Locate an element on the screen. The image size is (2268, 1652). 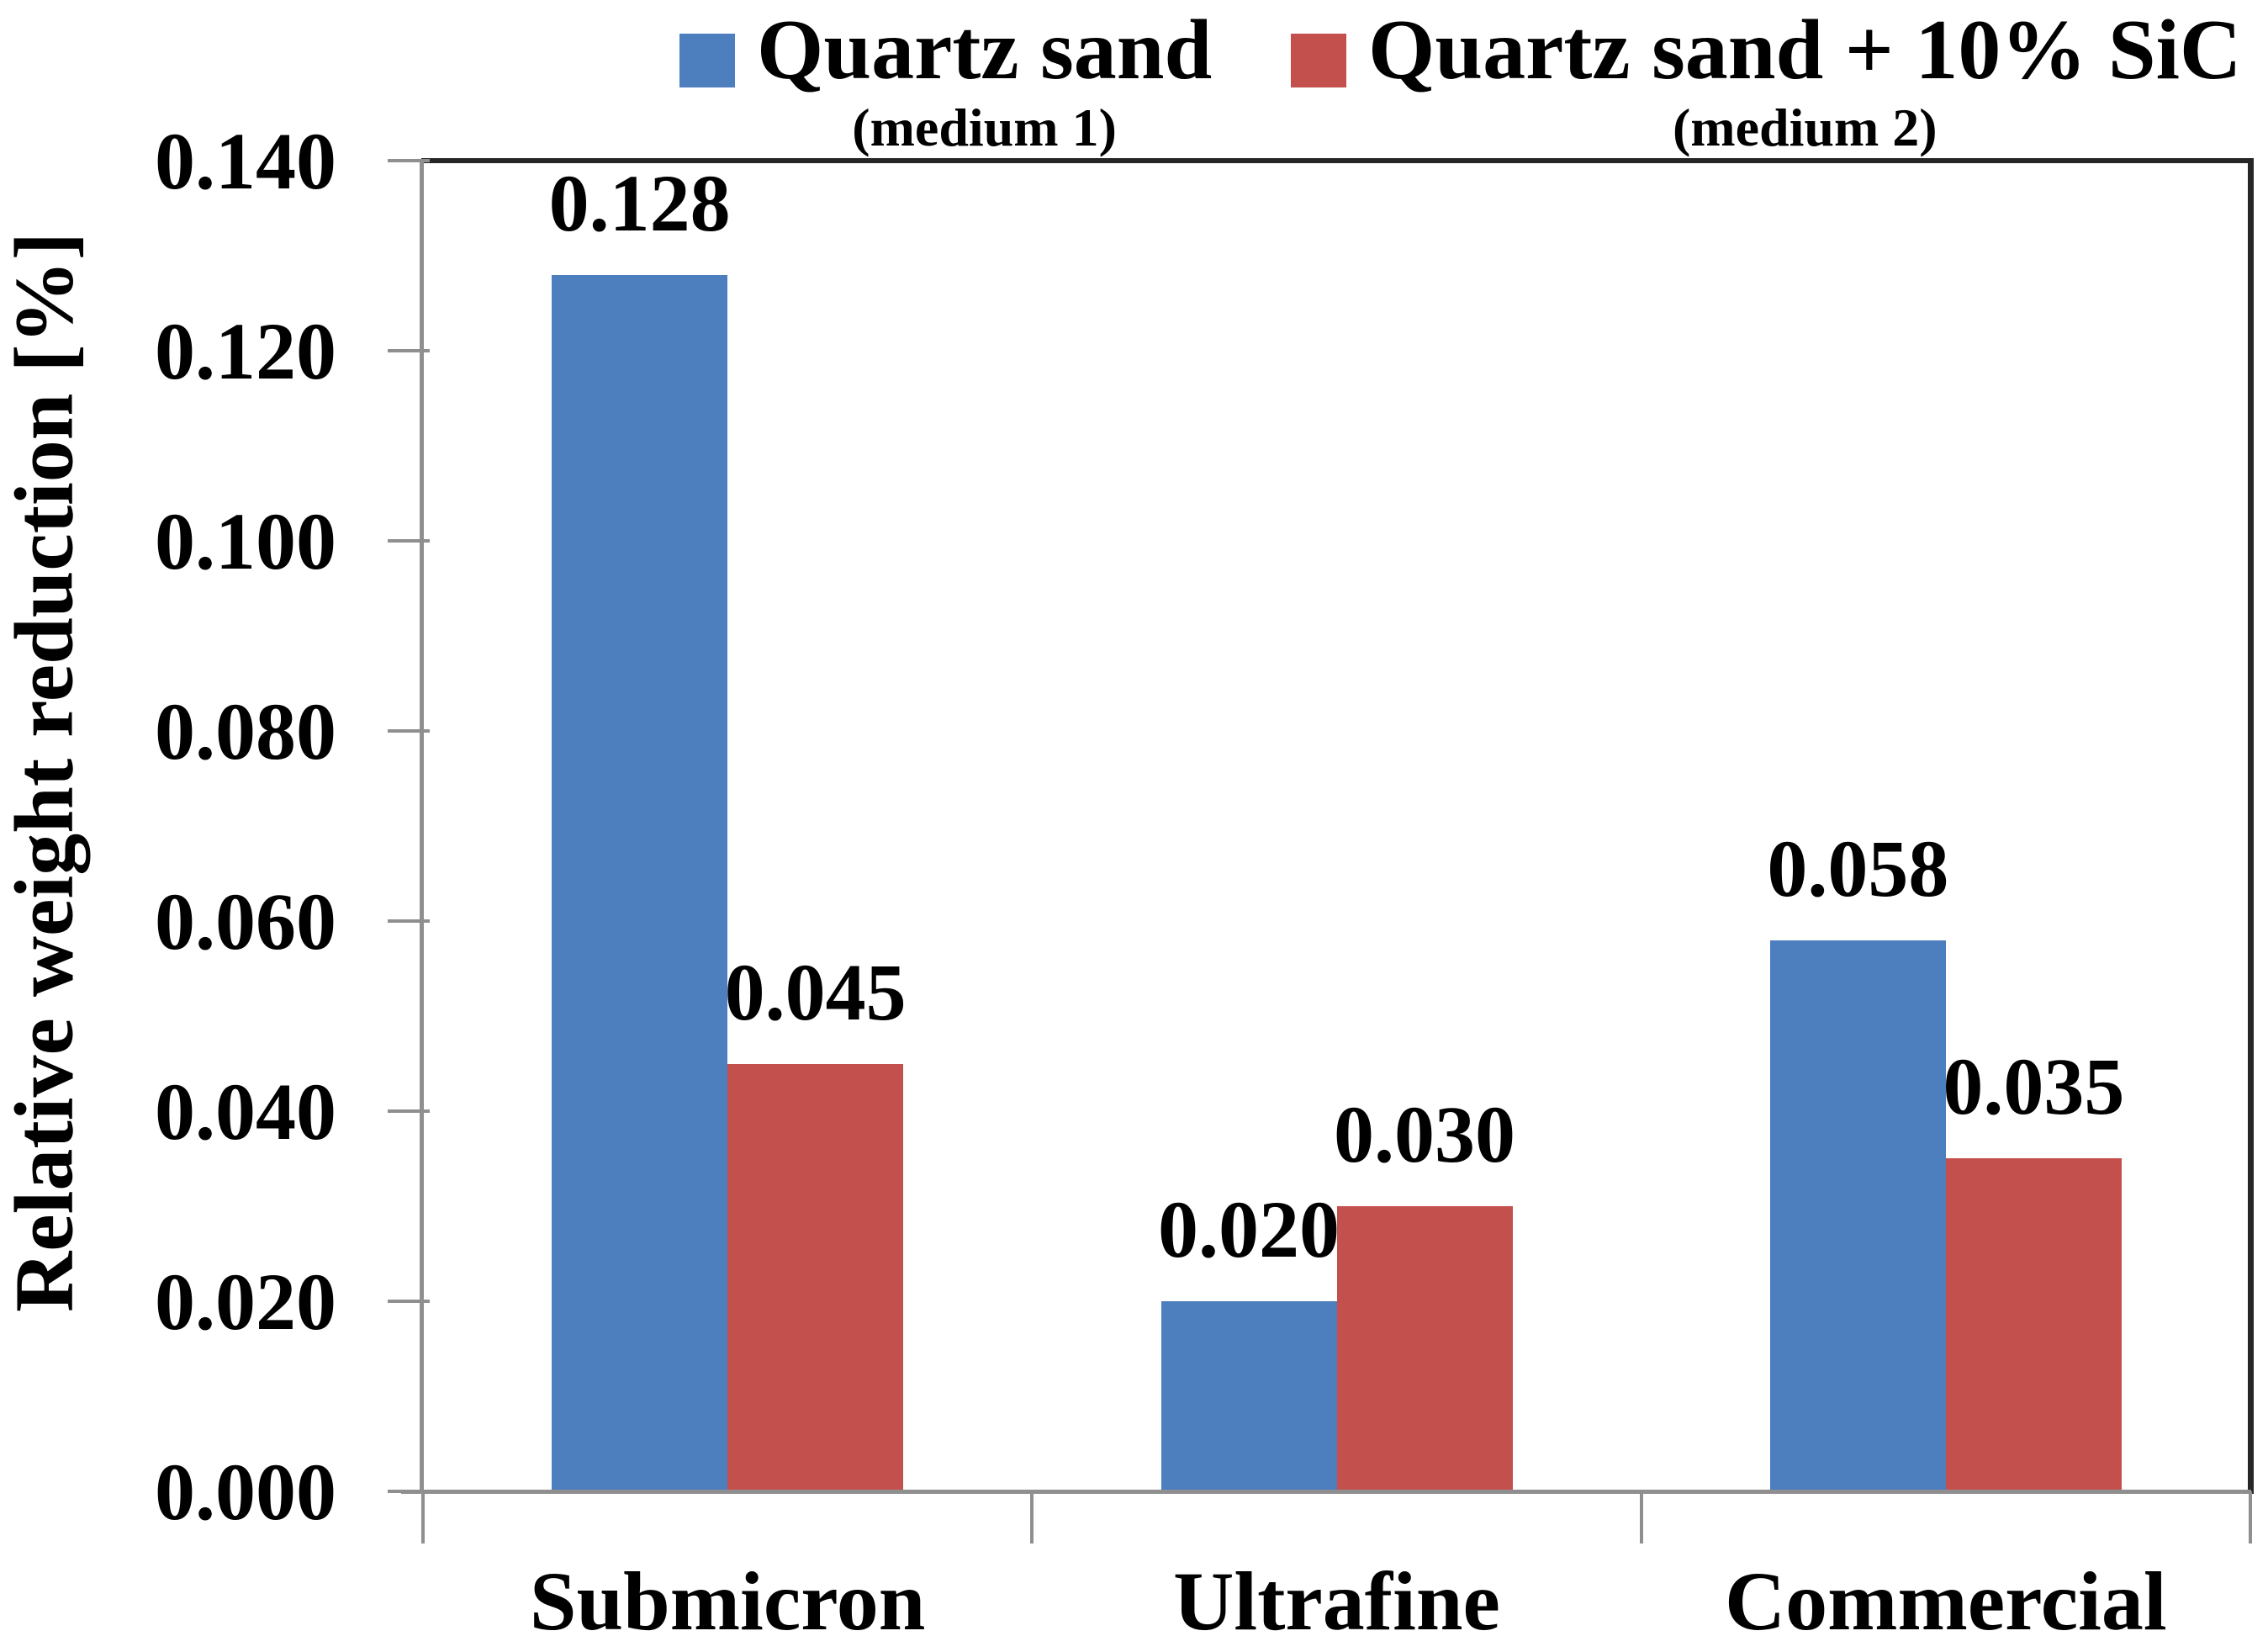
bar-value-label: 0.045 is located at coordinates (815, 992).